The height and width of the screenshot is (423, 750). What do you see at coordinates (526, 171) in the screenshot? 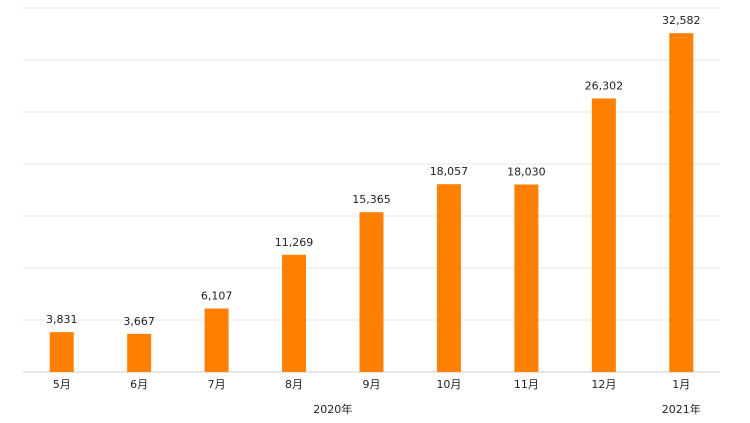
I see `value-label: 18,030` at bounding box center [526, 171].